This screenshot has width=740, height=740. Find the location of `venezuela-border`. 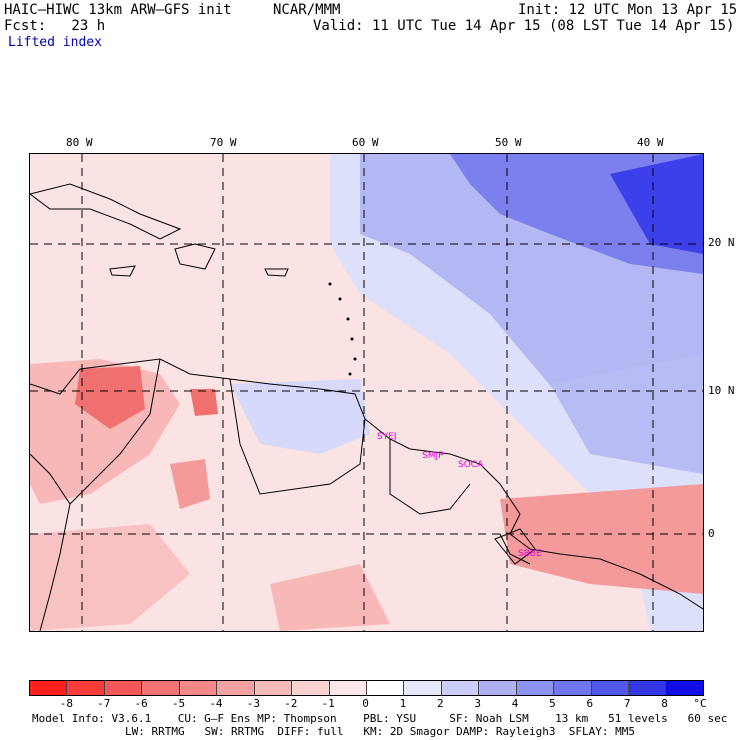

venezuela-border is located at coordinates (297, 436).